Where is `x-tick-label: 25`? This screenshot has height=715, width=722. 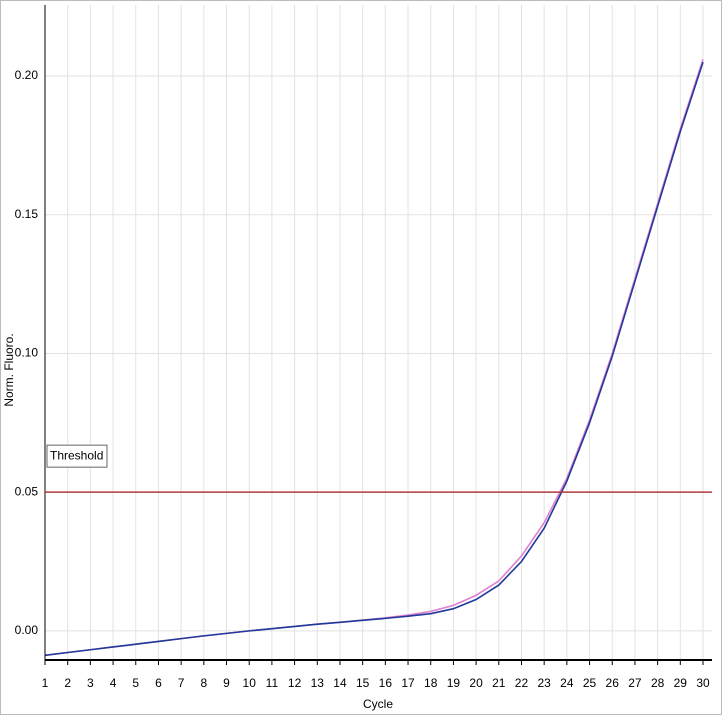 x-tick-label: 25 is located at coordinates (590, 683).